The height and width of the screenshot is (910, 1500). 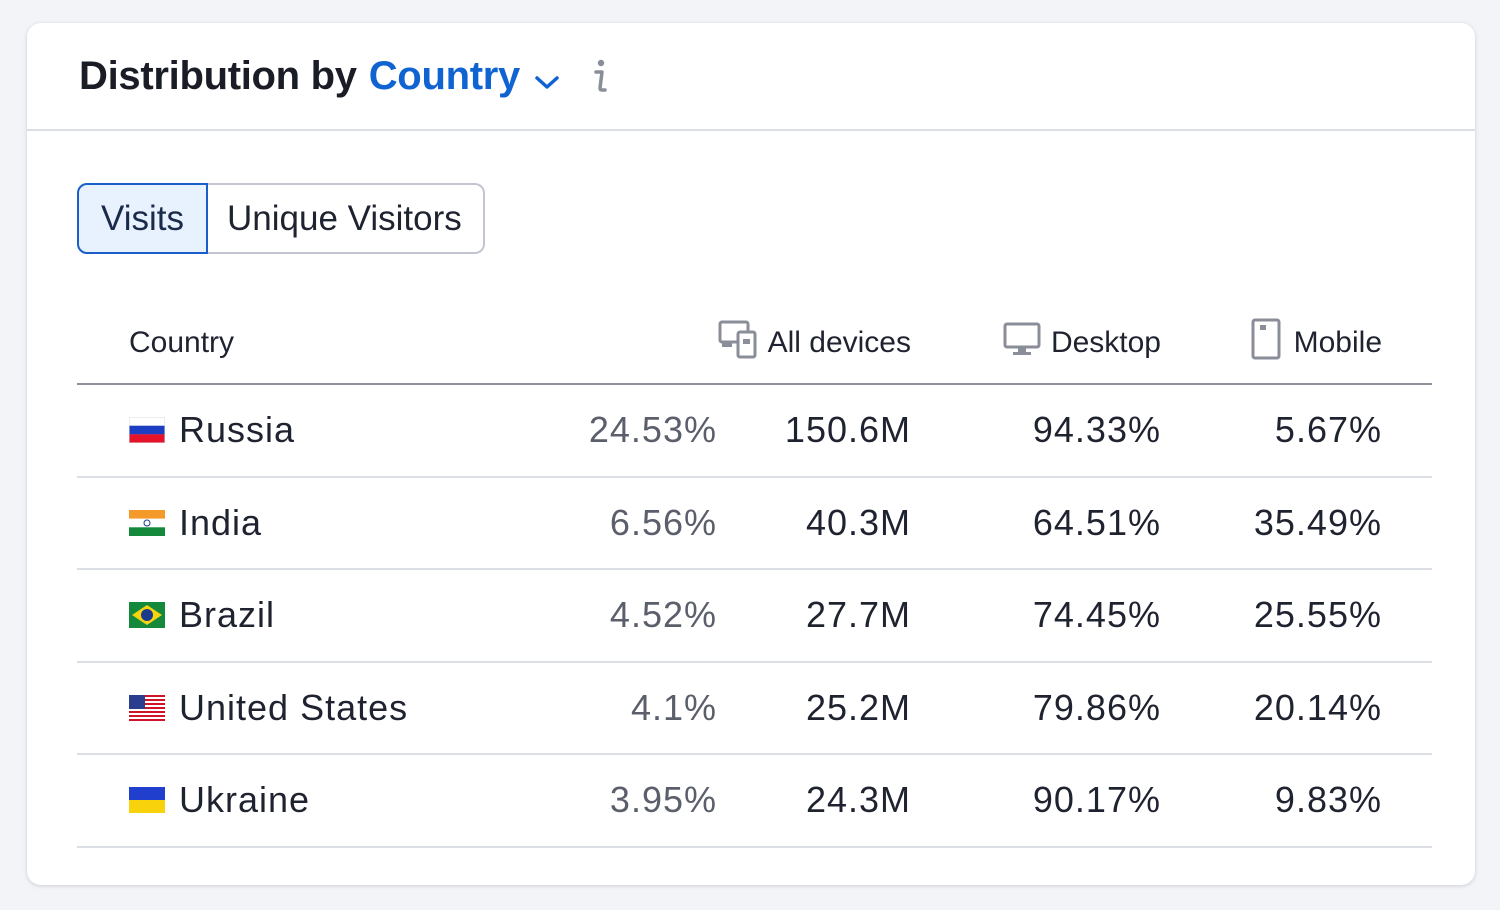 I want to click on country-name: Ukraine, so click(x=245, y=800).